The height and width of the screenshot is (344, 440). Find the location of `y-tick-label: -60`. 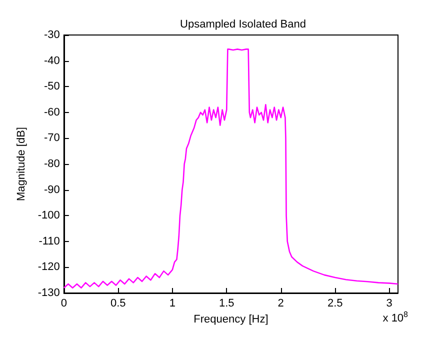

y-tick-label: -60 is located at coordinates (52, 112).